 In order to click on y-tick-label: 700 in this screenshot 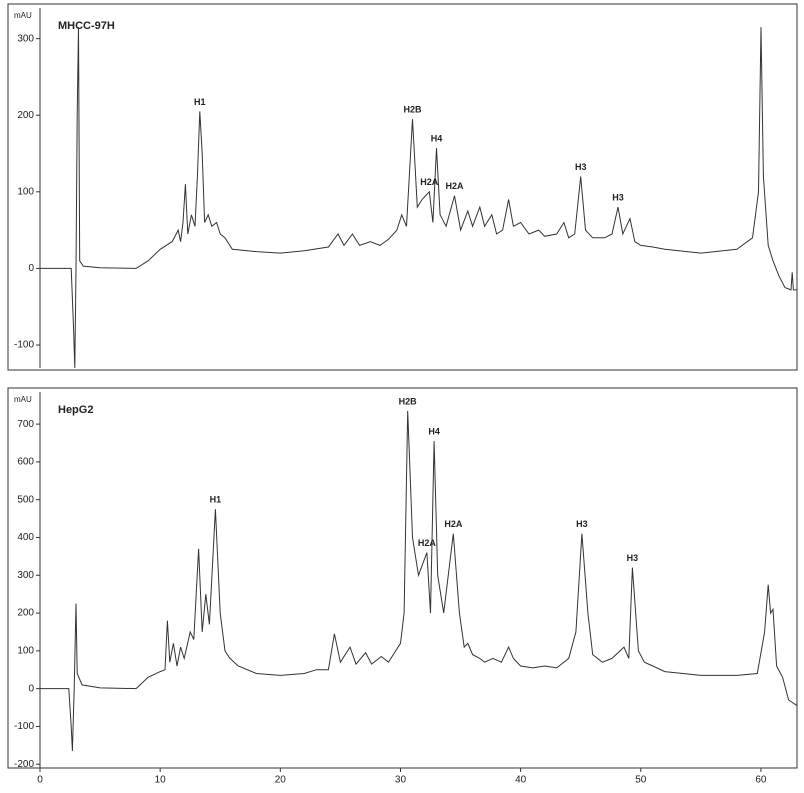, I will do `click(25, 424)`.